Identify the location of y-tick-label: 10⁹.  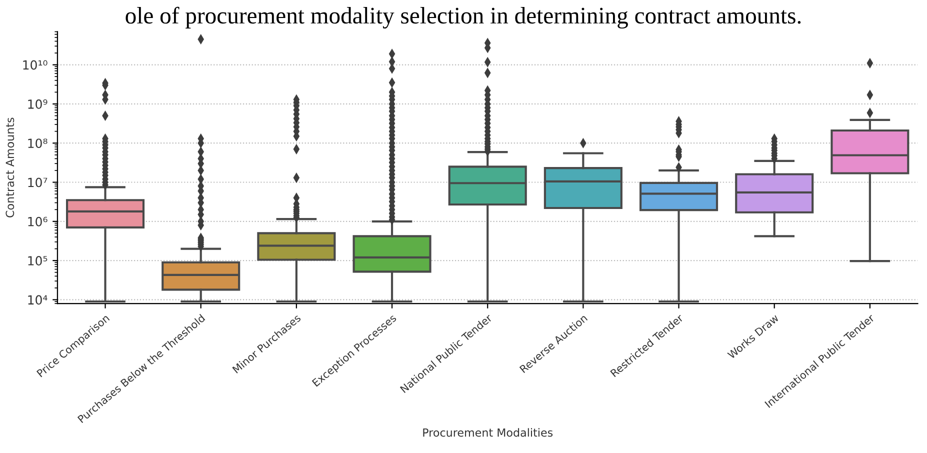
(38, 104).